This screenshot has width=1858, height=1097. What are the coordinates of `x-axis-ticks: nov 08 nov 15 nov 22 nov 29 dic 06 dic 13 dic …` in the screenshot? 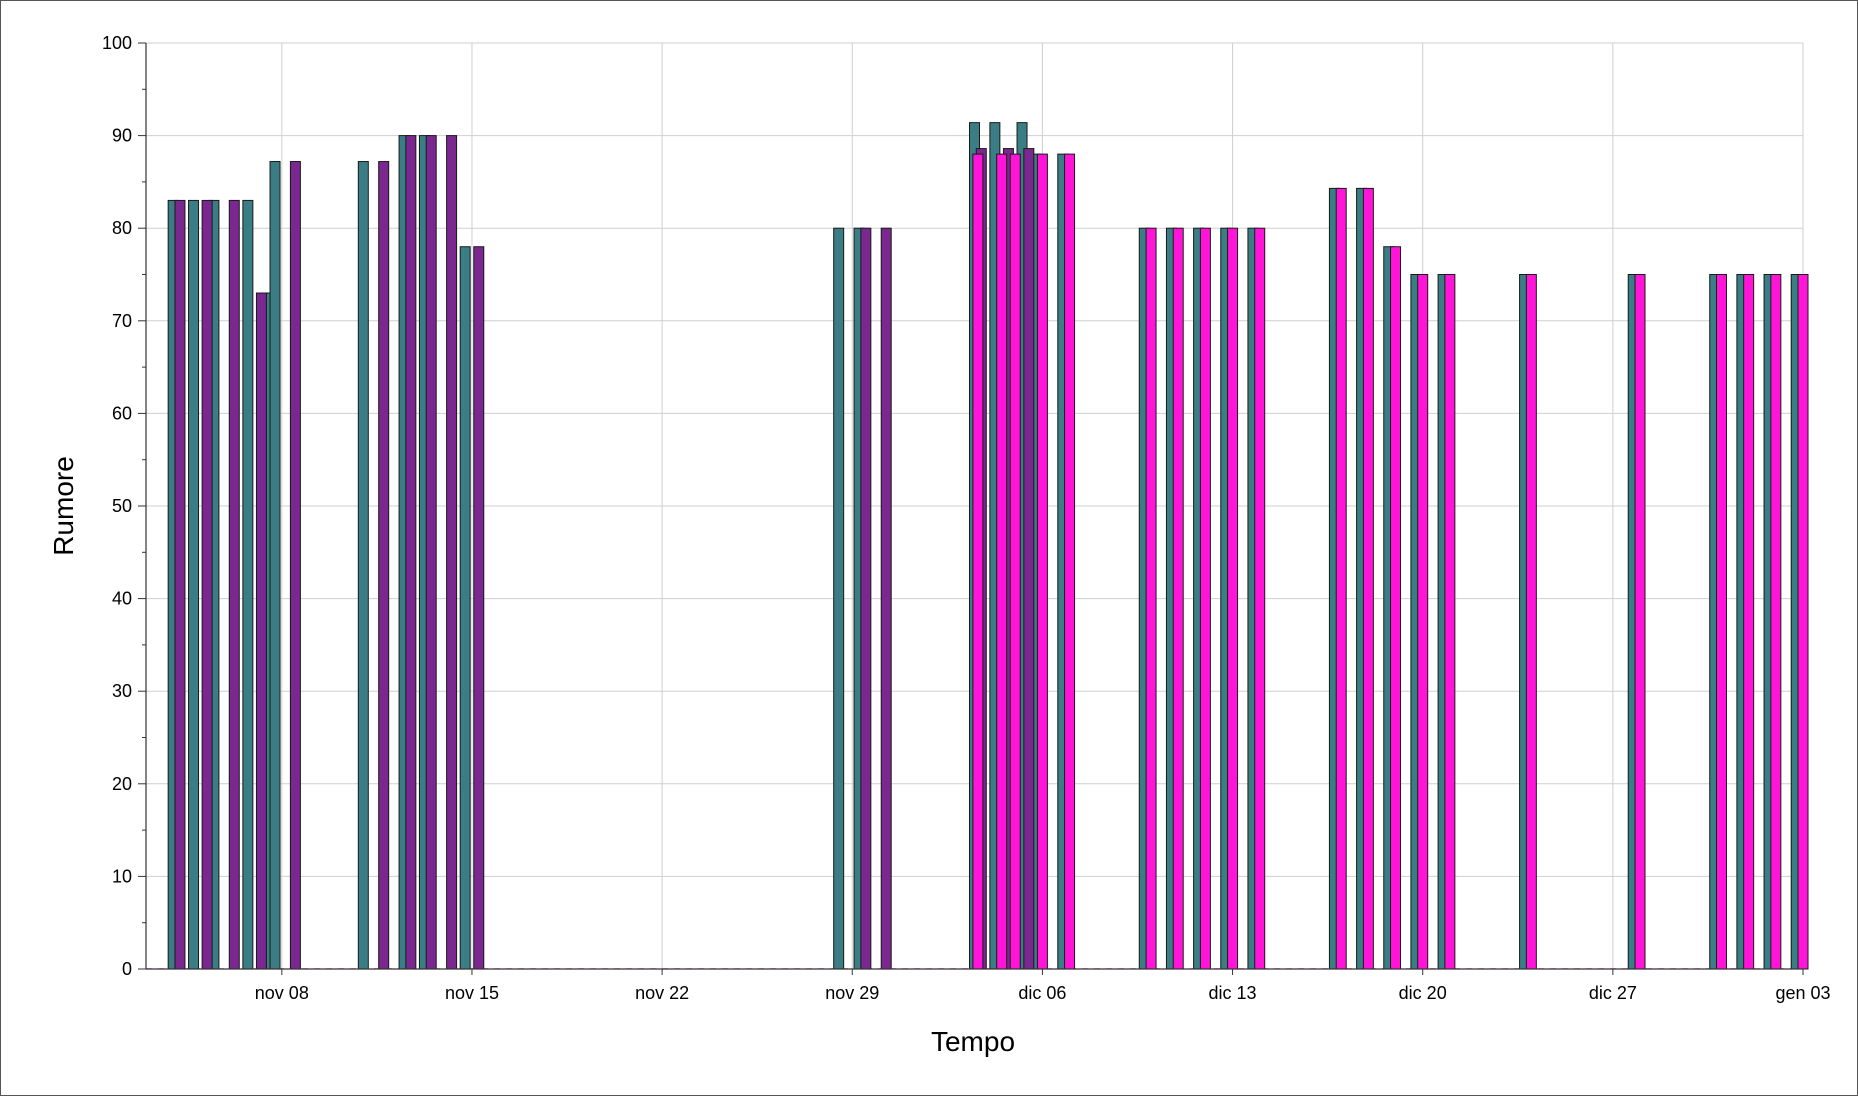 It's located at (1043, 986).